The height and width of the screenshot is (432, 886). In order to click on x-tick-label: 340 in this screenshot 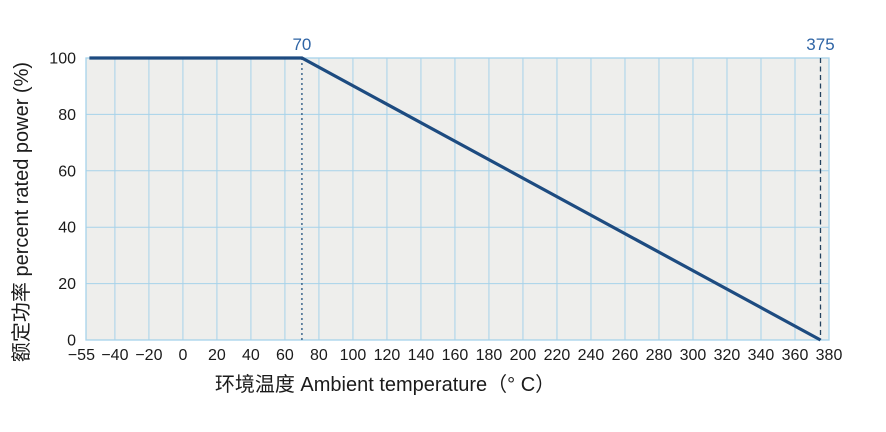, I will do `click(761, 355)`.